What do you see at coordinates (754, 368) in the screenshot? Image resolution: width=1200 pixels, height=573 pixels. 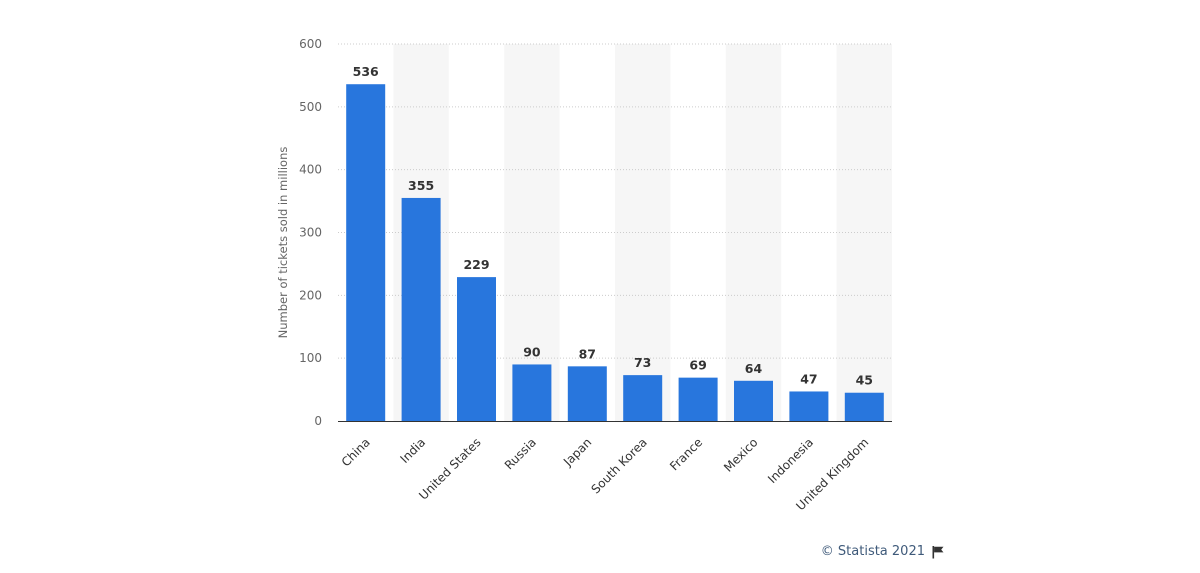 I see `value-label: 64` at bounding box center [754, 368].